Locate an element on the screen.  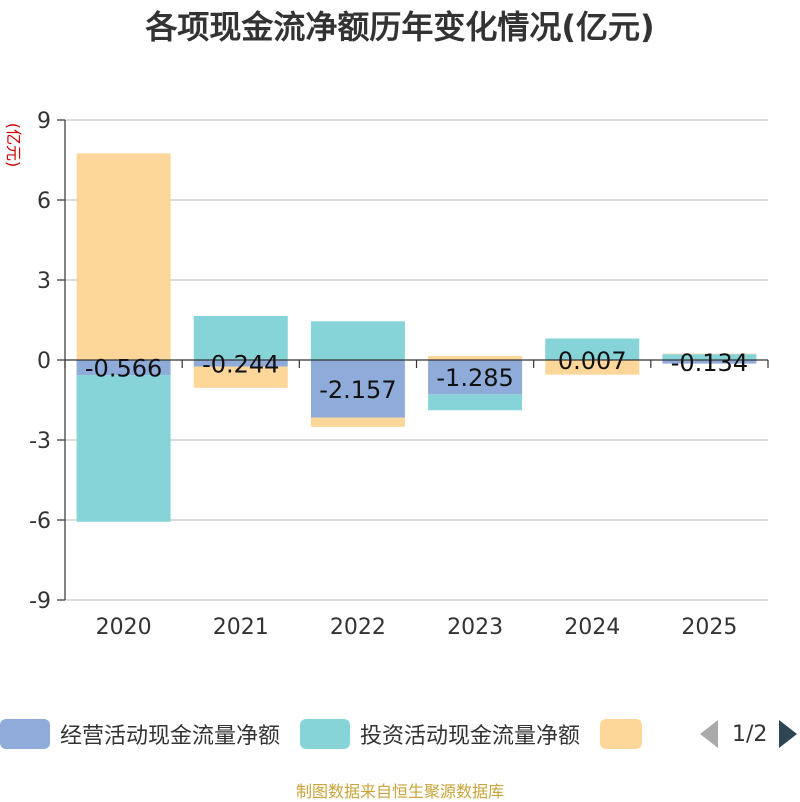
y-axis-label: (亿元) is located at coordinates (13, 145).